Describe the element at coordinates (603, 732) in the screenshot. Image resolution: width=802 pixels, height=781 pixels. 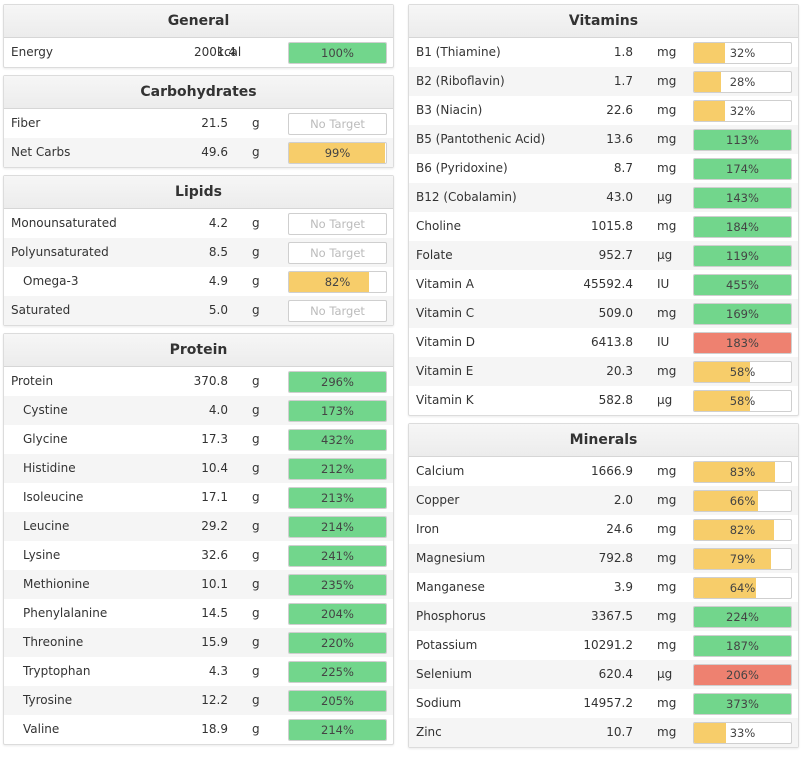
I see `nutrient-row: Zinc 10.7 mg 33%` at that location.